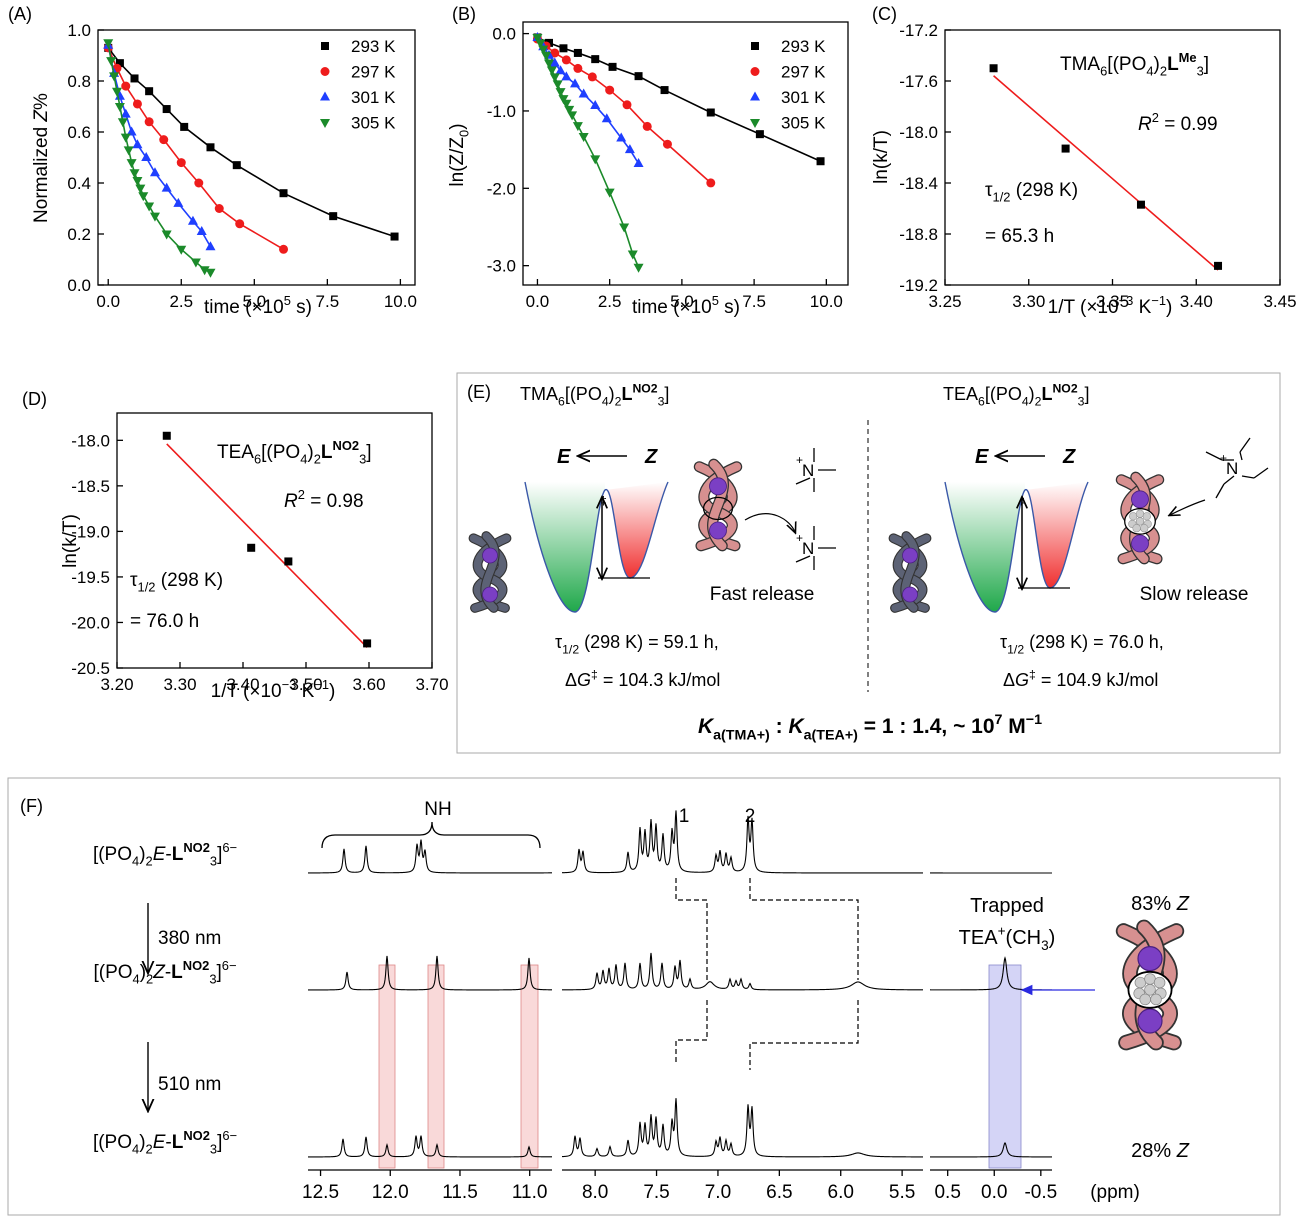  What do you see at coordinates (826, 301) in the screenshot?
I see `label: 10.0` at bounding box center [826, 301].